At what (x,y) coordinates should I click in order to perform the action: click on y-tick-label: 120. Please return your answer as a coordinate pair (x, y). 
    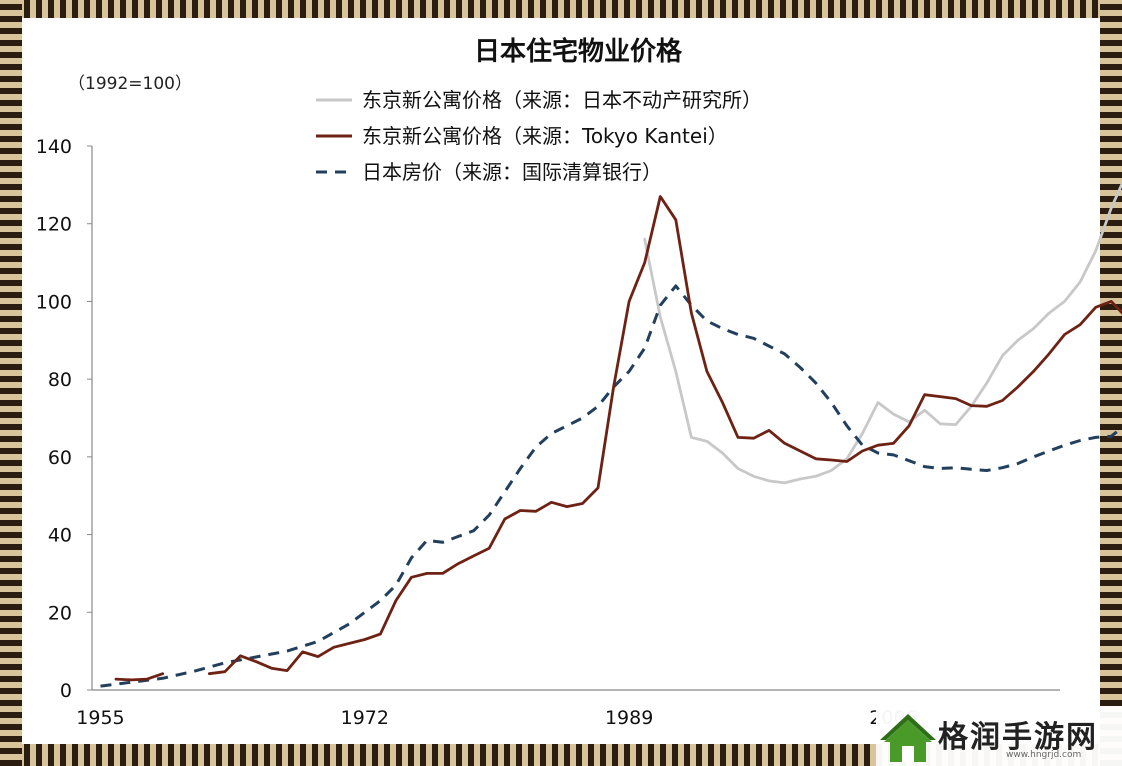
    Looking at the image, I should click on (54, 225).